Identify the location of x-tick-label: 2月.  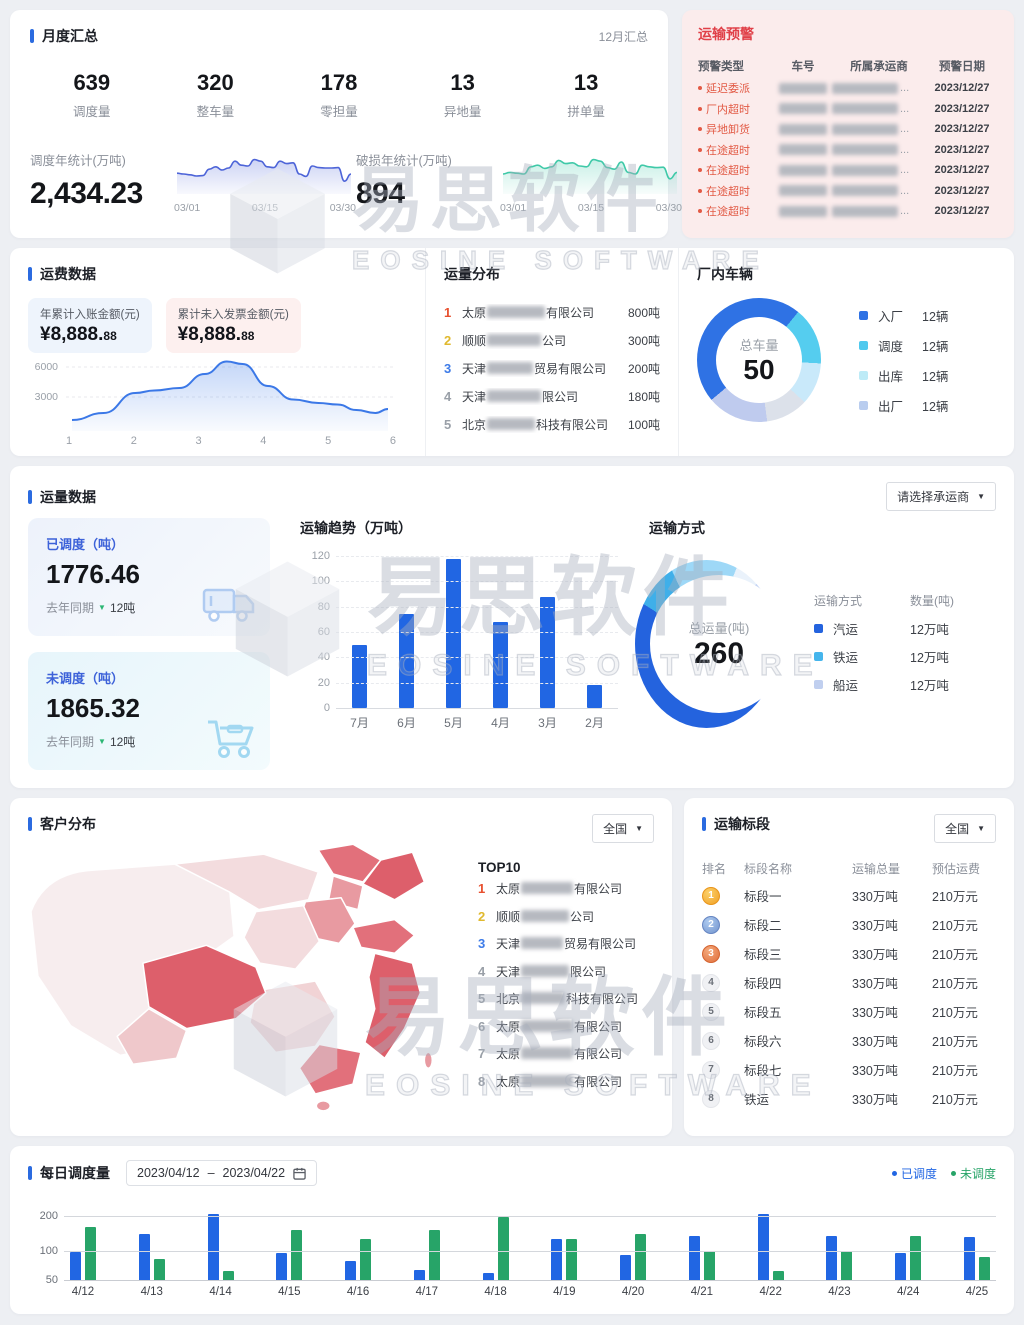
(594, 723).